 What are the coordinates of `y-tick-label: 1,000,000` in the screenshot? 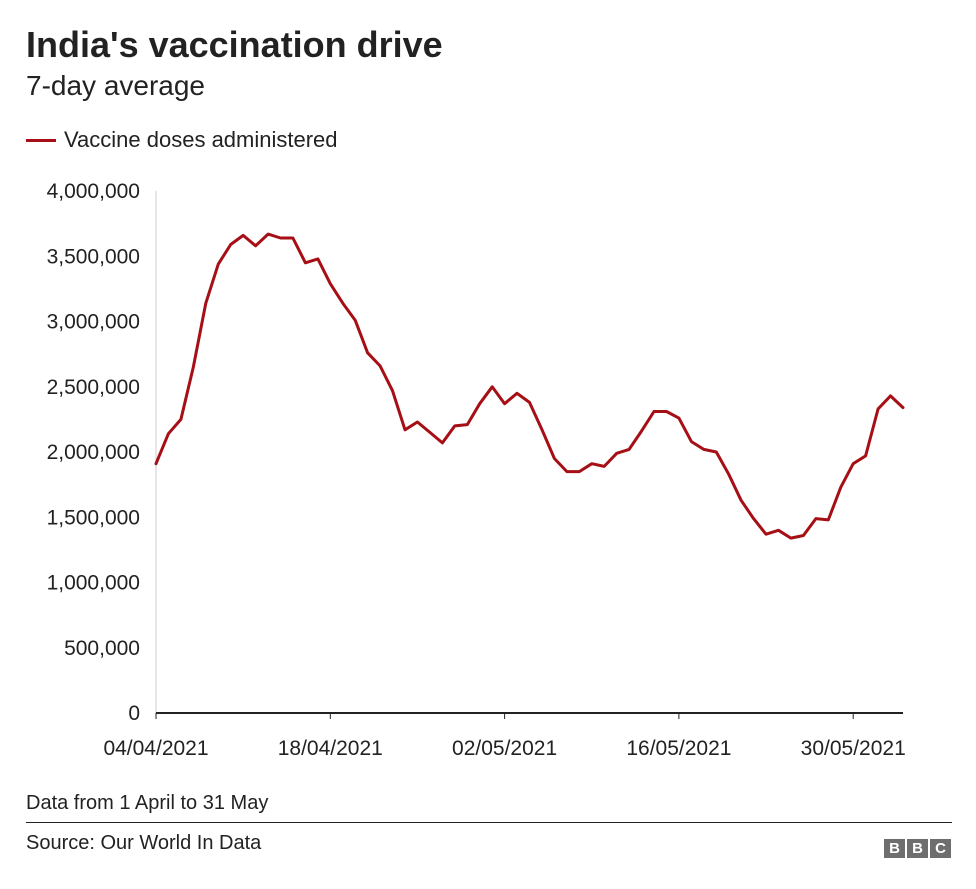 It's located at (93, 583).